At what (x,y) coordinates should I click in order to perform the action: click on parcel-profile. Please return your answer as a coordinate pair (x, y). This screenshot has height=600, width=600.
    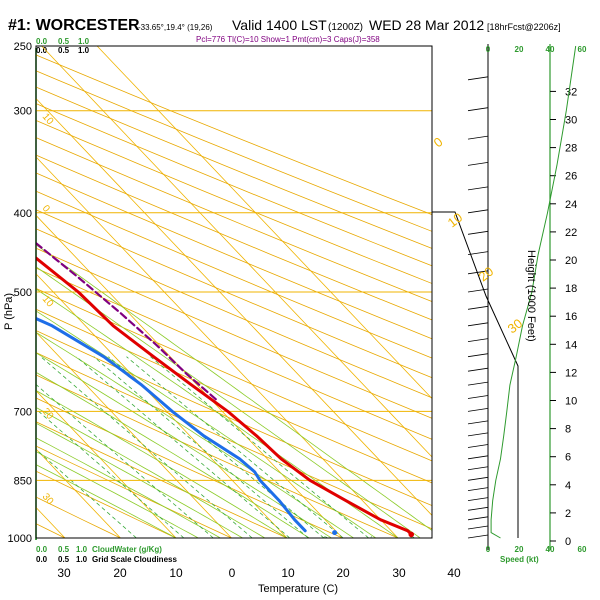
    Looking at the image, I should click on (128, 322).